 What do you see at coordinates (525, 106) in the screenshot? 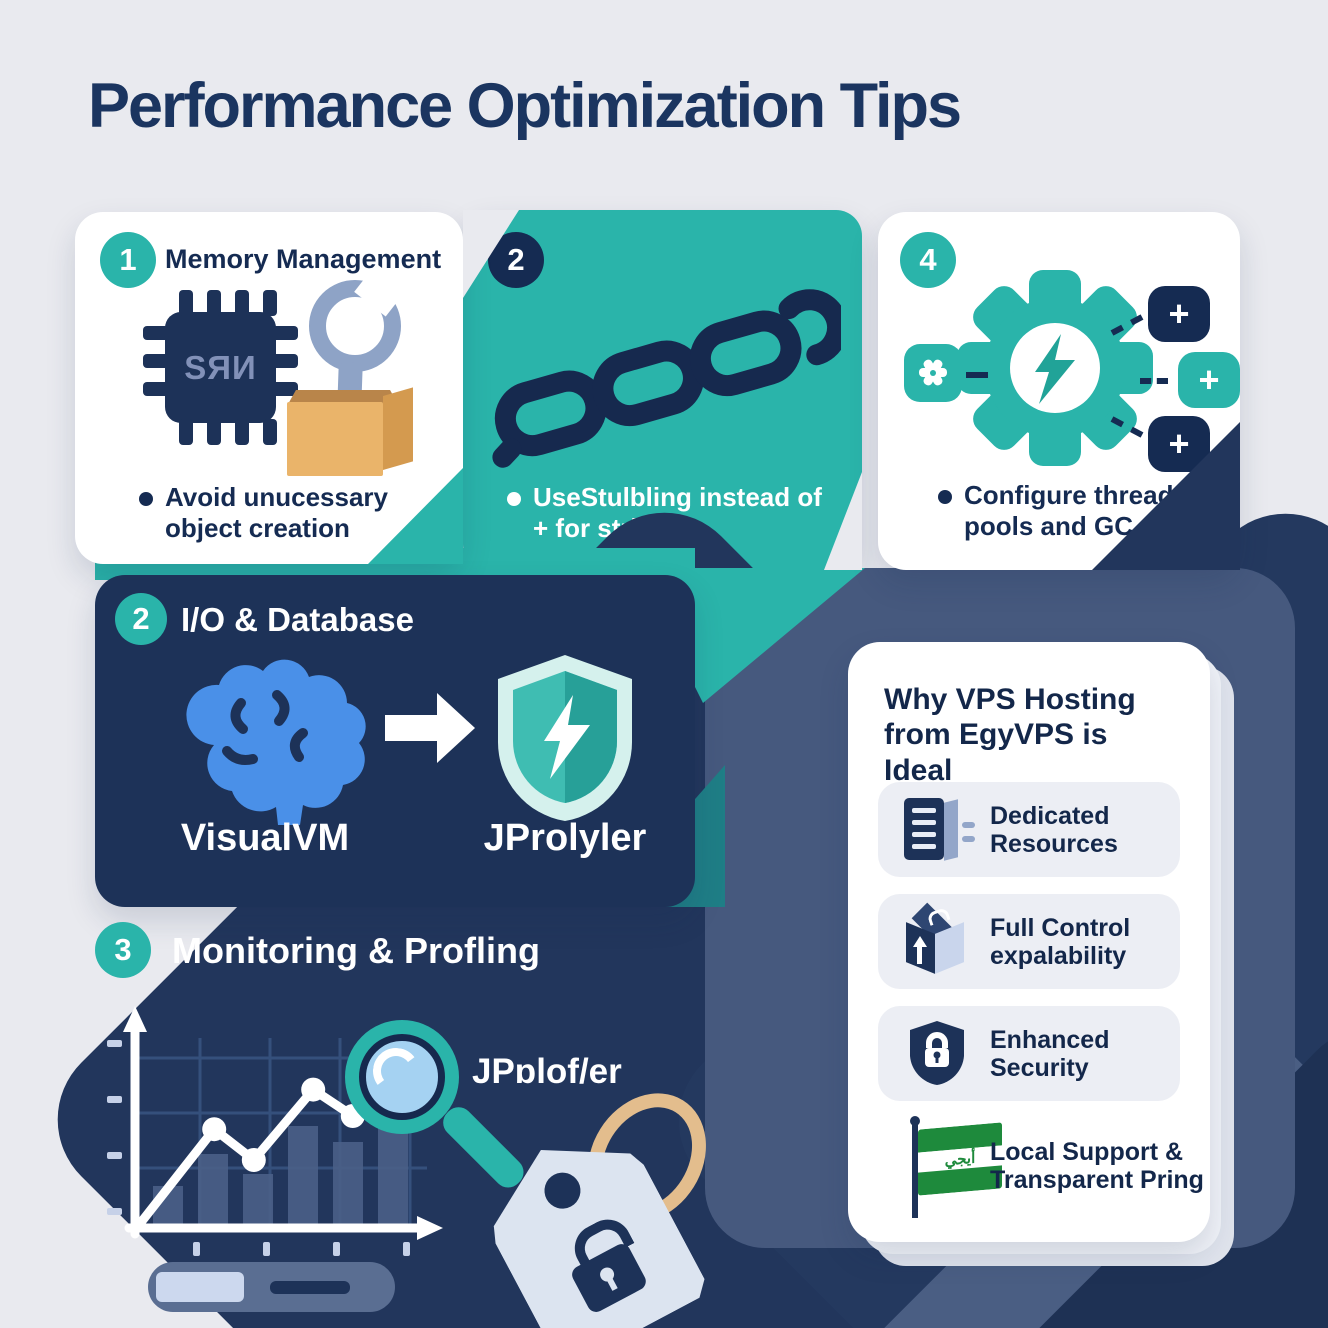
I see `page-title: Performance Optimization Tips` at bounding box center [525, 106].